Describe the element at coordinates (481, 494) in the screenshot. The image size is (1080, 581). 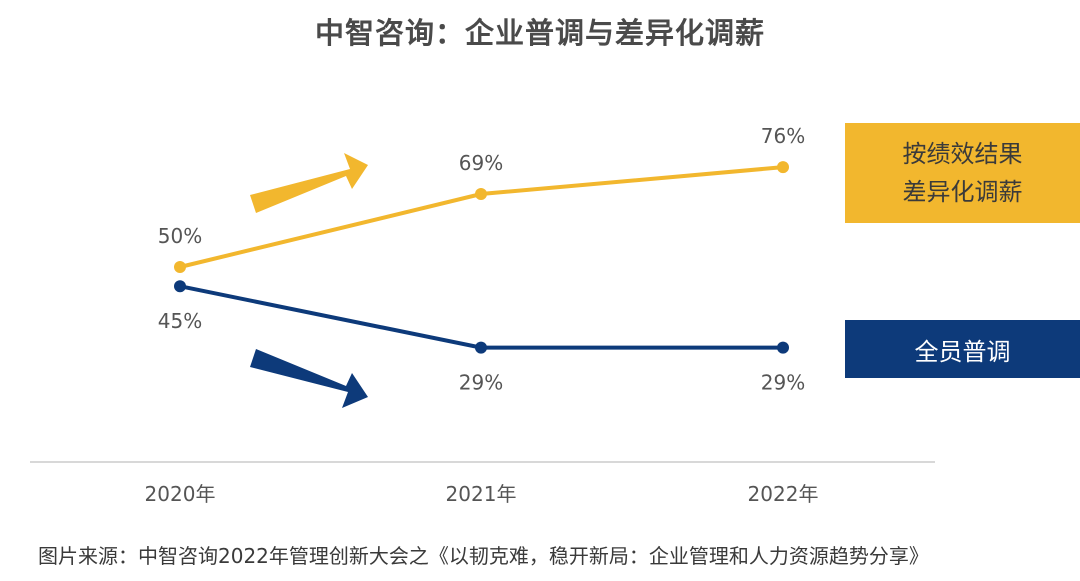
I see `x-tick-label: 2021年` at that location.